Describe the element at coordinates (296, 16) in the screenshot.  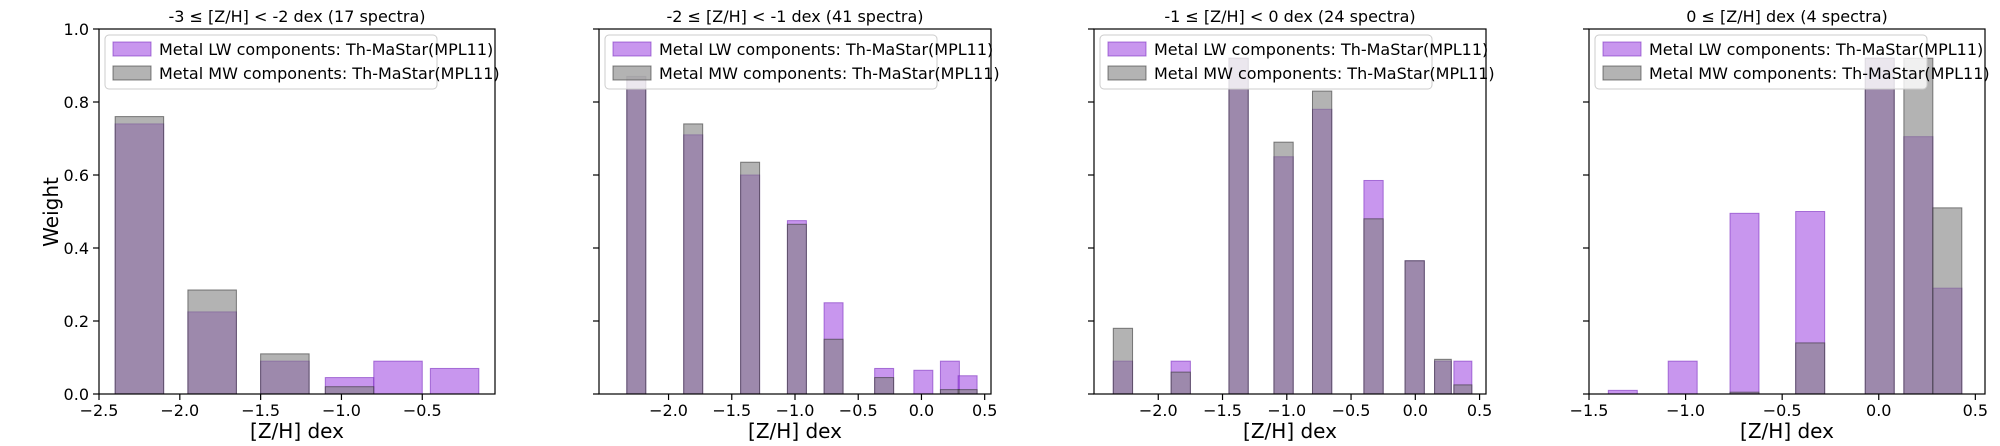
I see `chart-title: -3 ≤ [Z/H] < -2 dex (17 spectra)` at that location.